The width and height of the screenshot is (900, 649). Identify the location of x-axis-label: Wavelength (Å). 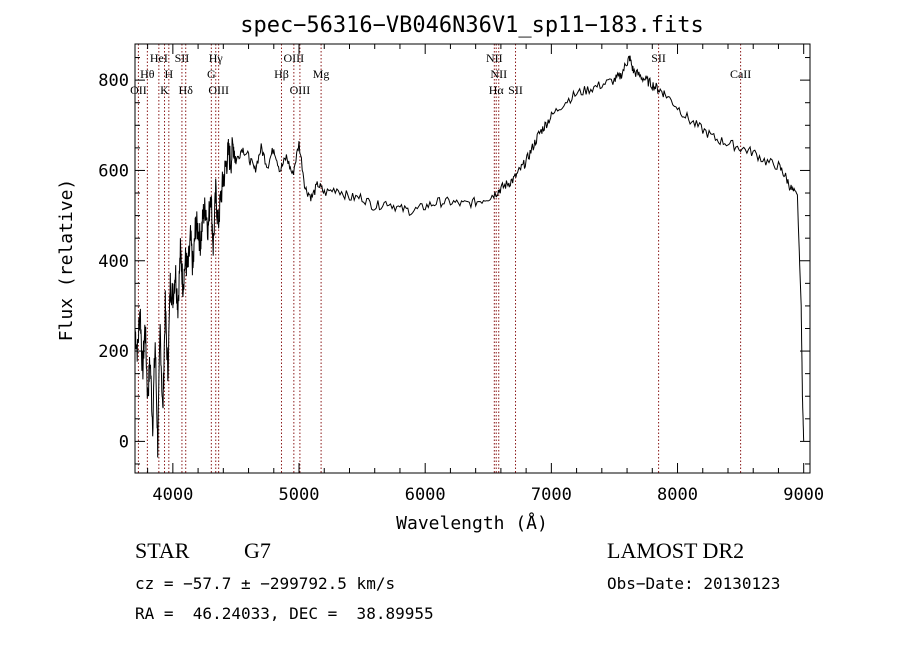
(472, 523).